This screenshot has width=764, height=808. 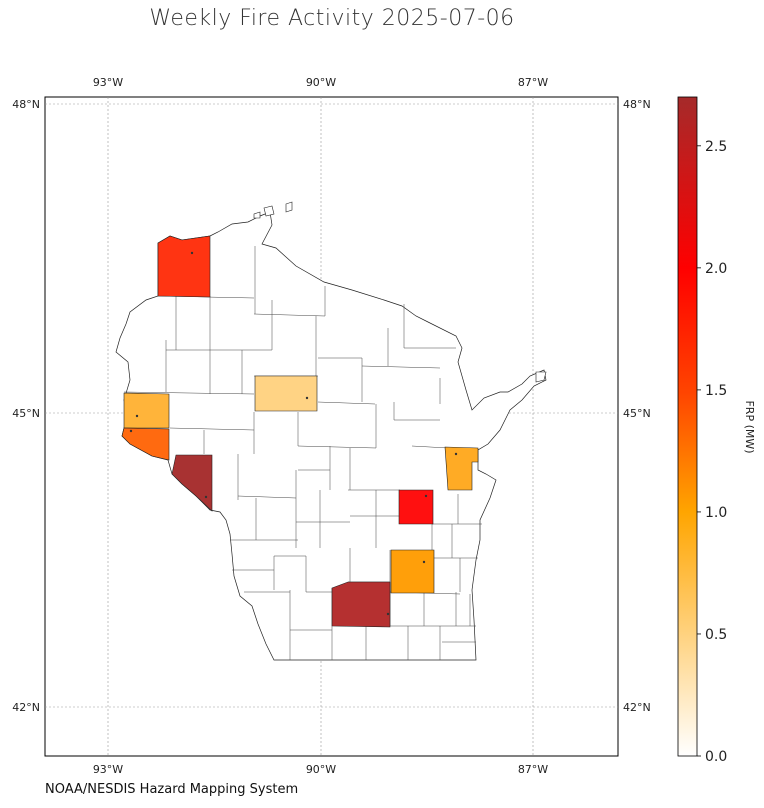 What do you see at coordinates (108, 82) in the screenshot?
I see `lon-label-top: 93°W` at bounding box center [108, 82].